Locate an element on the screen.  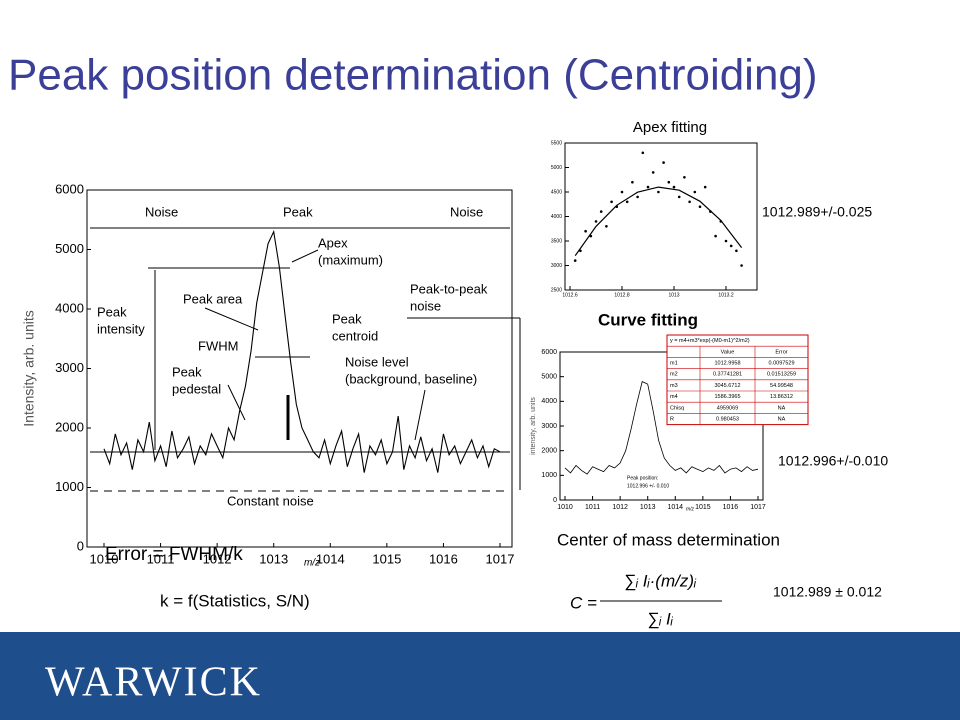
fit-equation: y = m4+m3*exp(-(M0-m1)^2/m2) is located at coordinates (710, 341).